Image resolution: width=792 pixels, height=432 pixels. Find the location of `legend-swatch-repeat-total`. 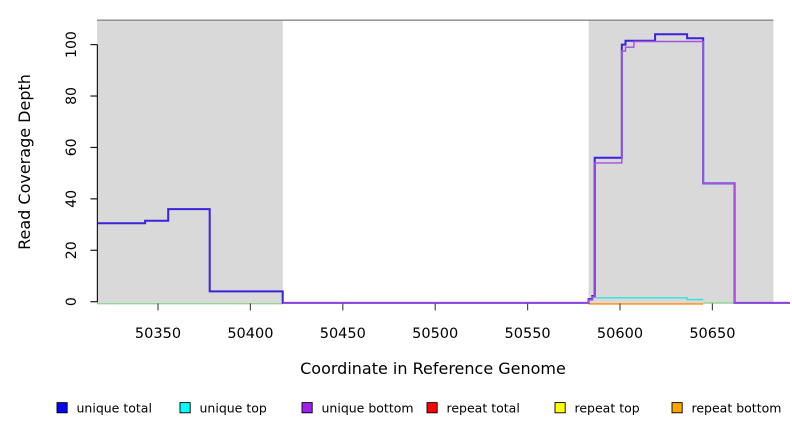

legend-swatch-repeat-total is located at coordinates (432, 408).